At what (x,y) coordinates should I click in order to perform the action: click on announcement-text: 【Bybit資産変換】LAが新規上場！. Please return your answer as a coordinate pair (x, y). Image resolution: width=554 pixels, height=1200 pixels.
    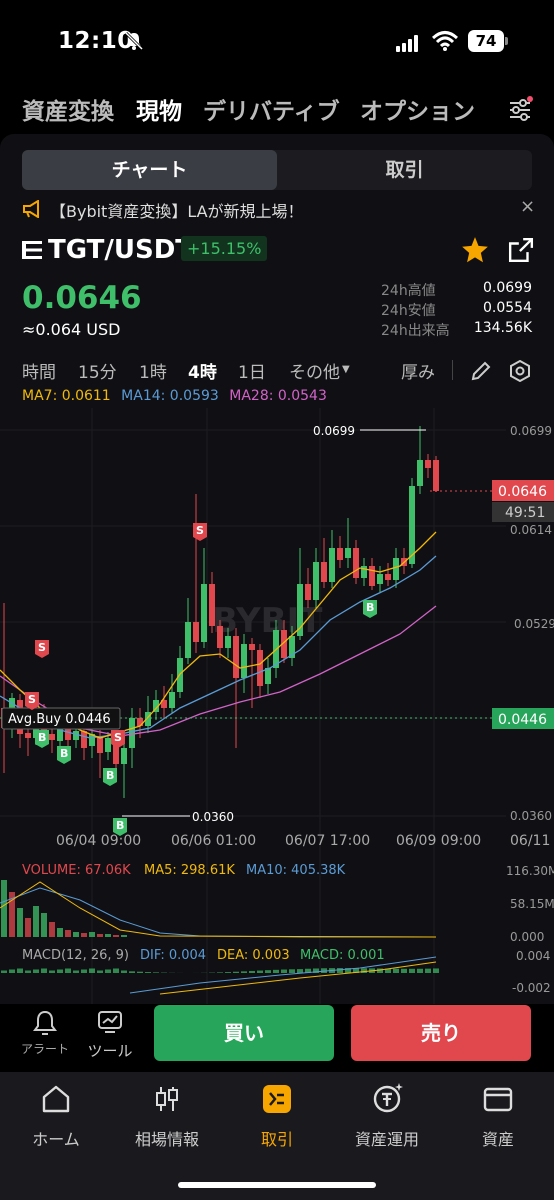
    Looking at the image, I should click on (177, 211).